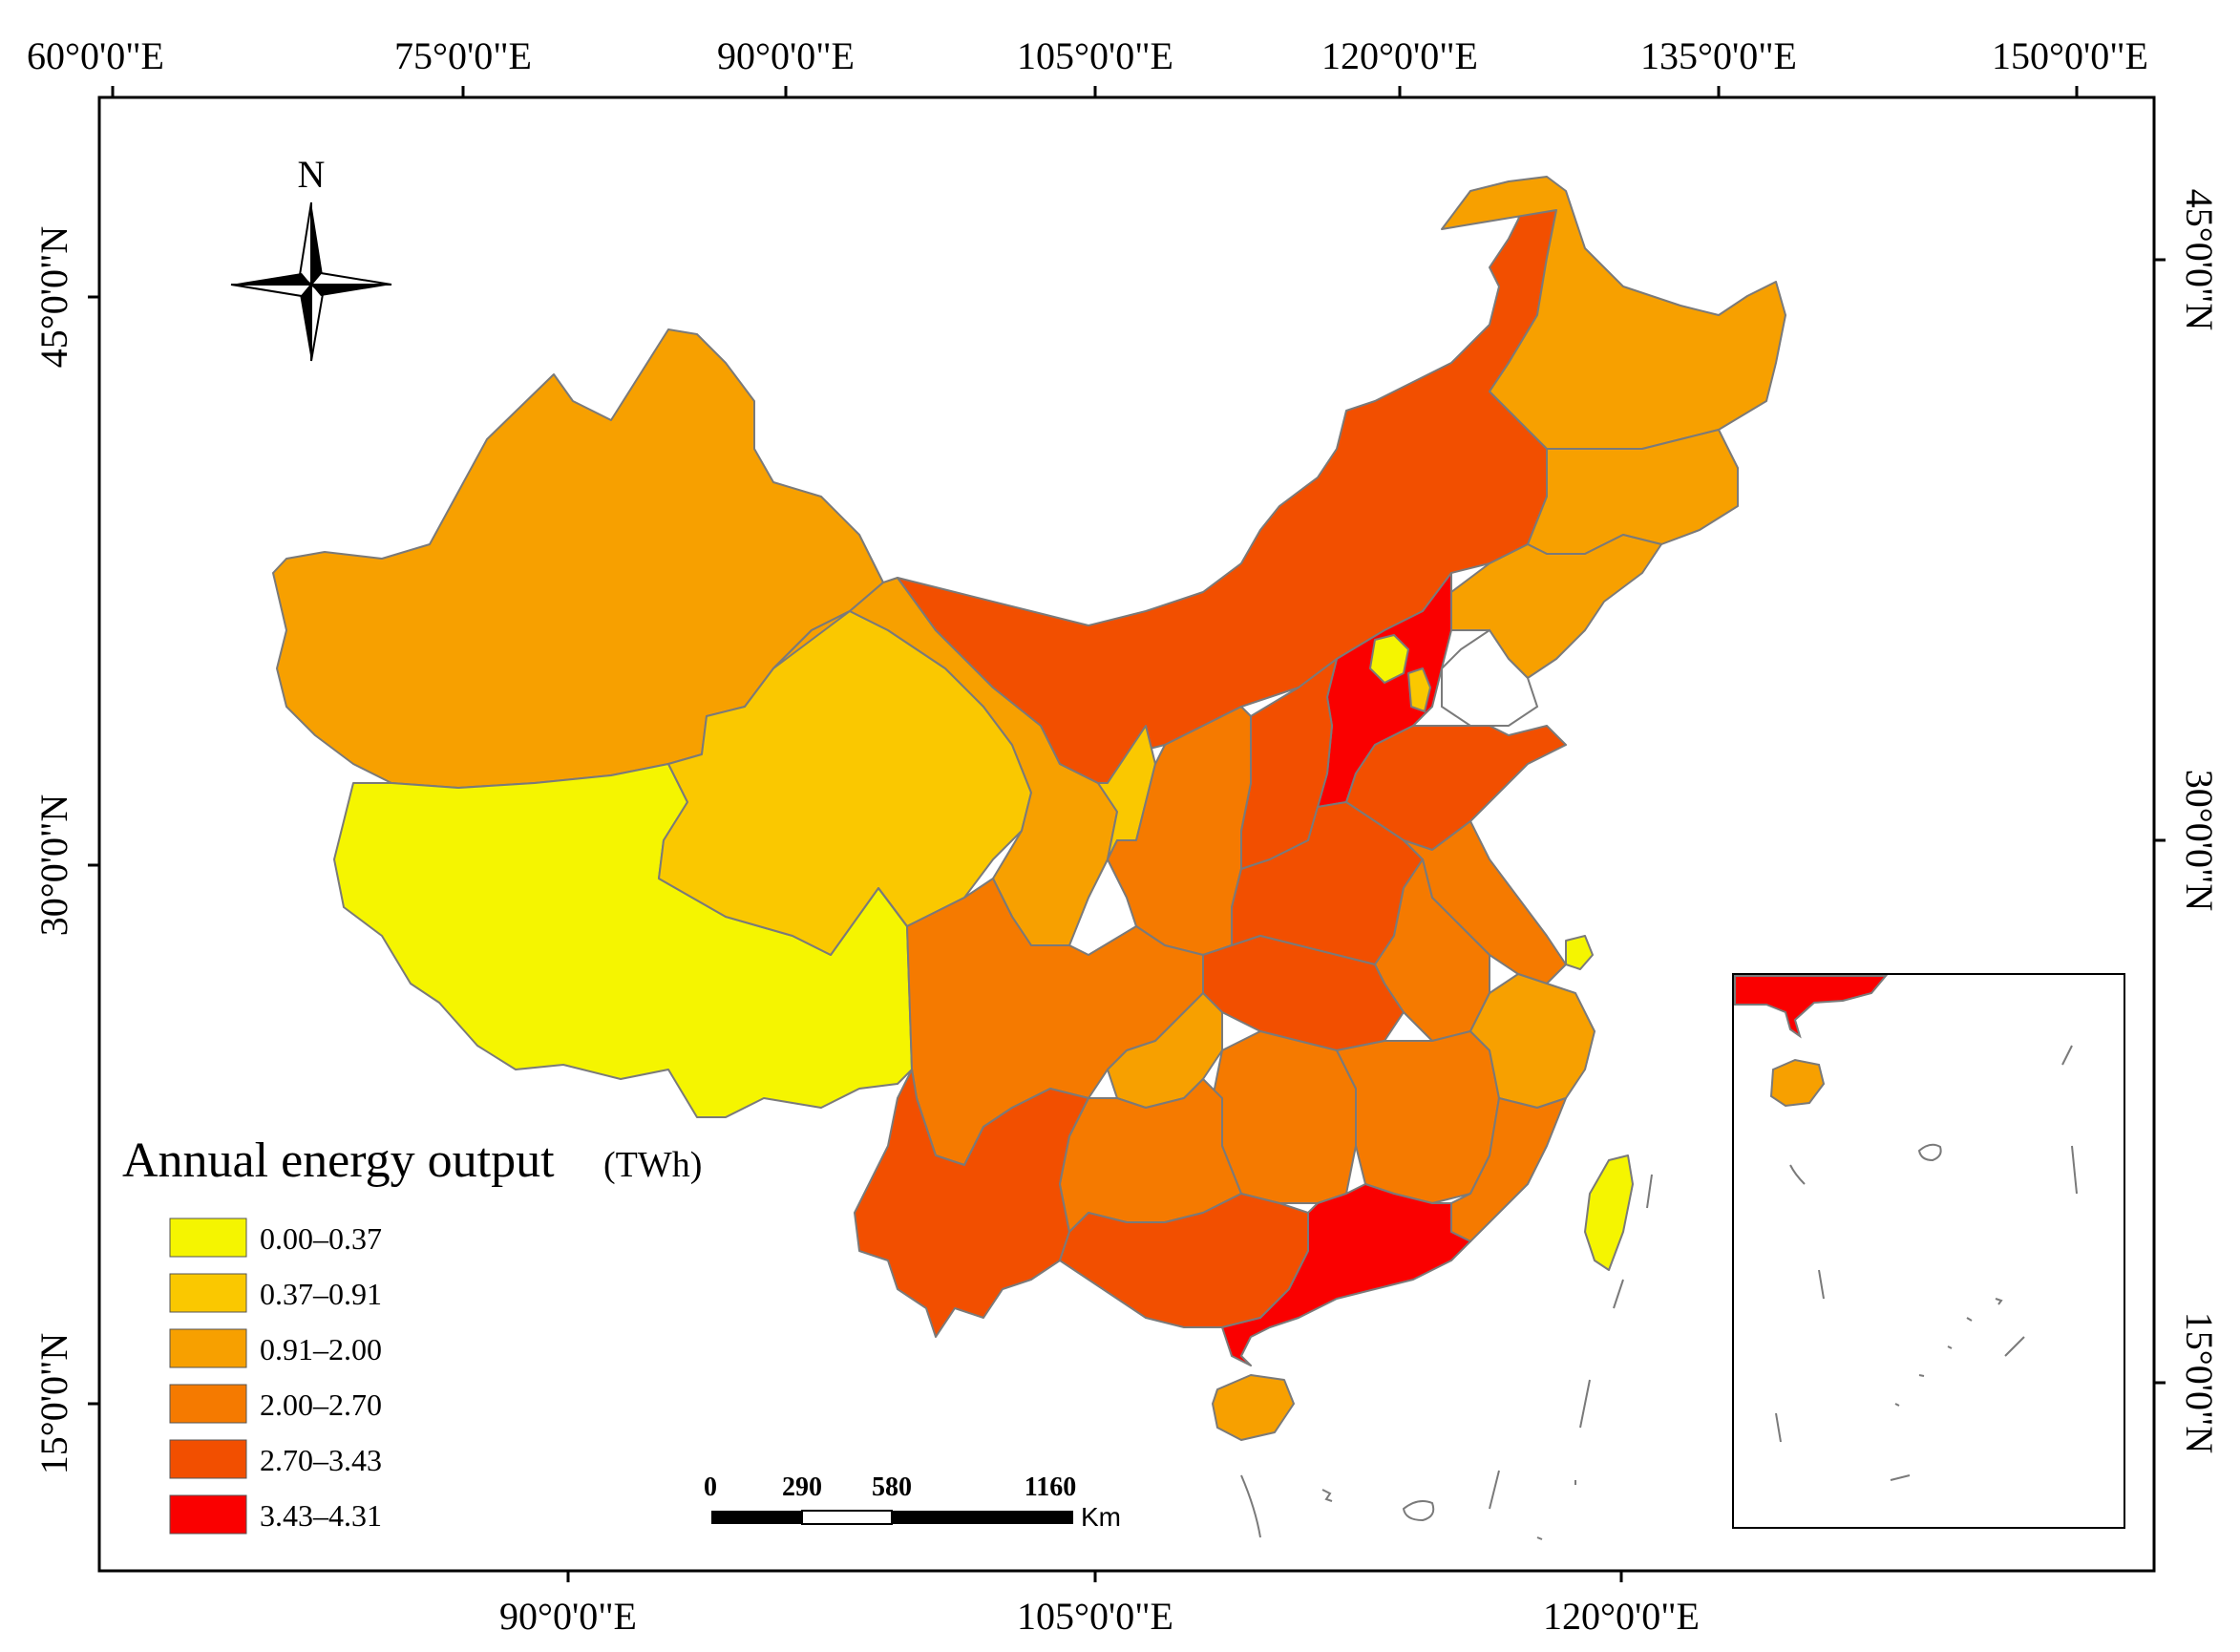 The height and width of the screenshot is (1652, 2240). Describe the element at coordinates (1095, 55) in the screenshot. I see `top-tick-label: 105°0'0"E` at that location.